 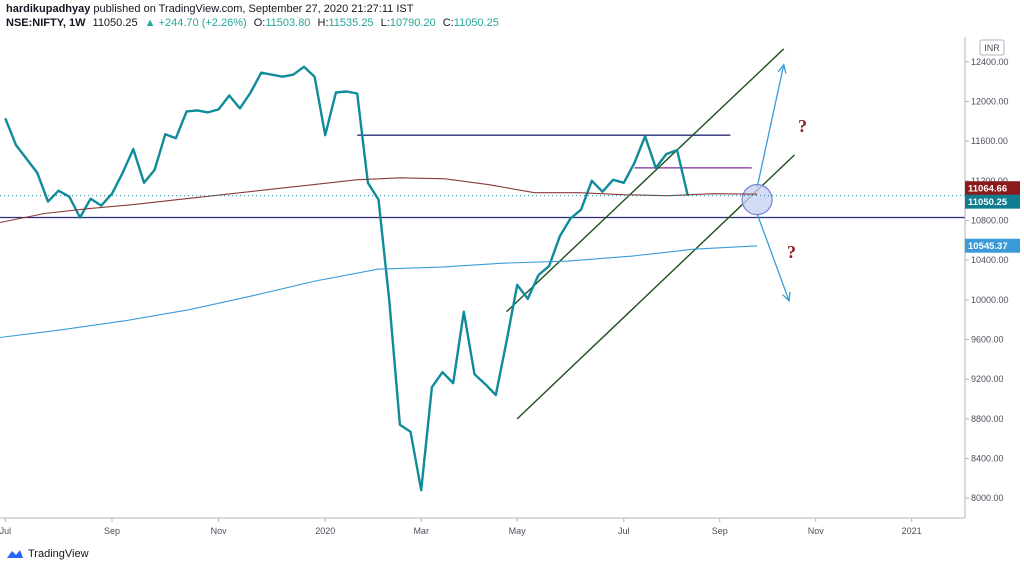 What do you see at coordinates (379, 200) in the screenshot?
I see `ma-50-series-line` at bounding box center [379, 200].